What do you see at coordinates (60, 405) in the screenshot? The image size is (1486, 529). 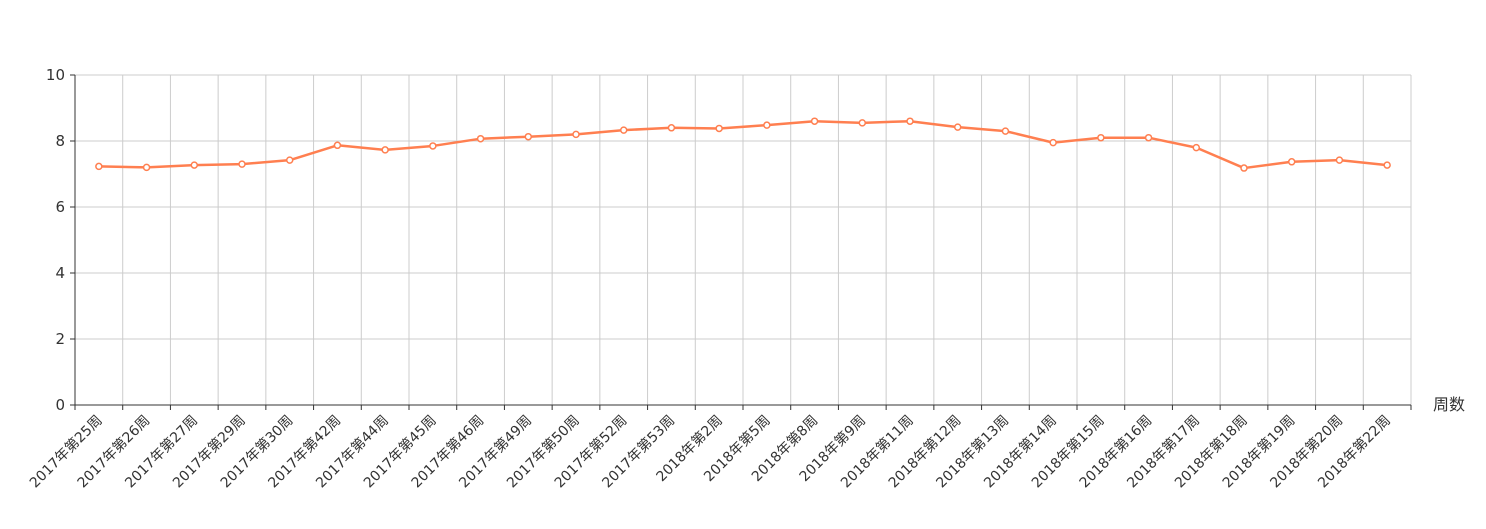 I see `y-tick-label: 0` at bounding box center [60, 405].